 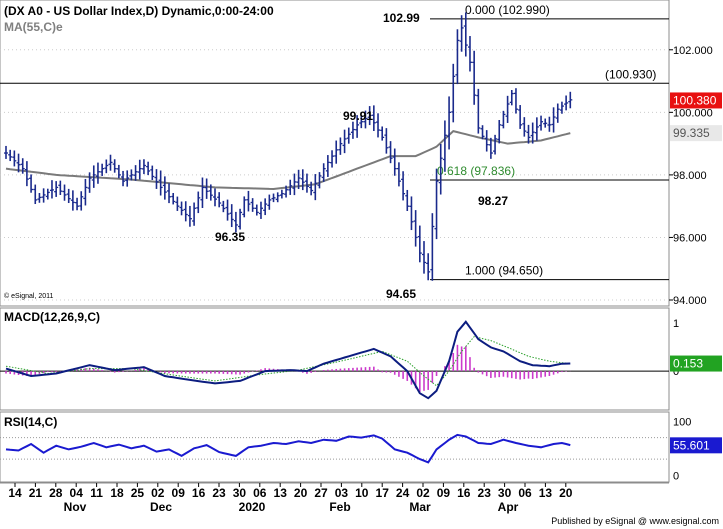 I want to click on x-tick-label: 04, so click(x=77, y=493).